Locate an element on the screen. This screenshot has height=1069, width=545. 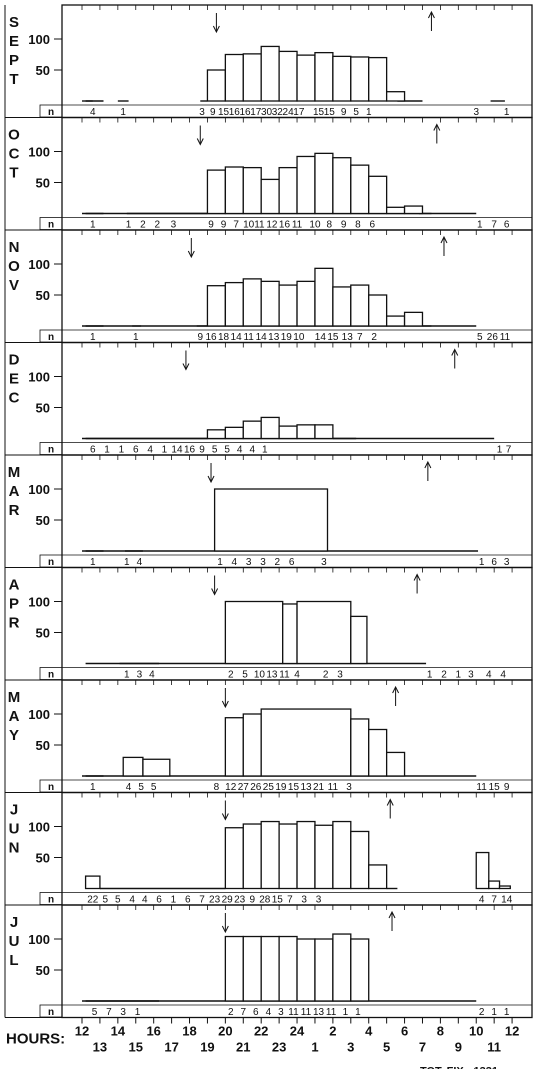
month-letter: P is located at coordinates (14, 60).